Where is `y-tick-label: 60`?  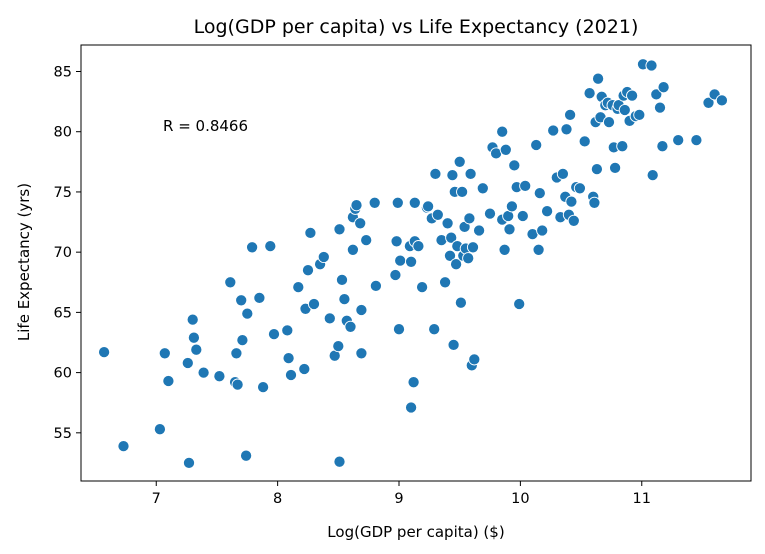 y-tick-label: 60 is located at coordinates (63, 374).